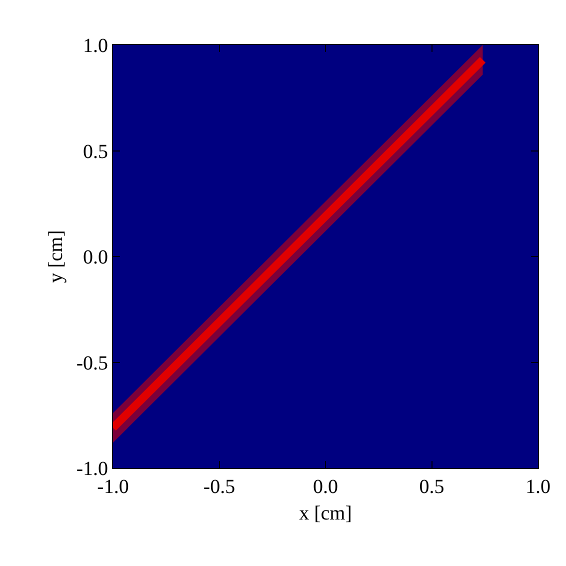 This screenshot has height=566, width=566. Describe the element at coordinates (55, 256) in the screenshot. I see `y-axis-title: y [cm]` at that location.